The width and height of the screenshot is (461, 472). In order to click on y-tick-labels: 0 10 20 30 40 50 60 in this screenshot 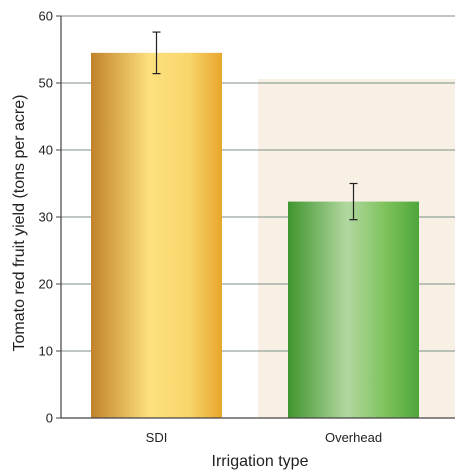, I will do `click(50, 217)`.